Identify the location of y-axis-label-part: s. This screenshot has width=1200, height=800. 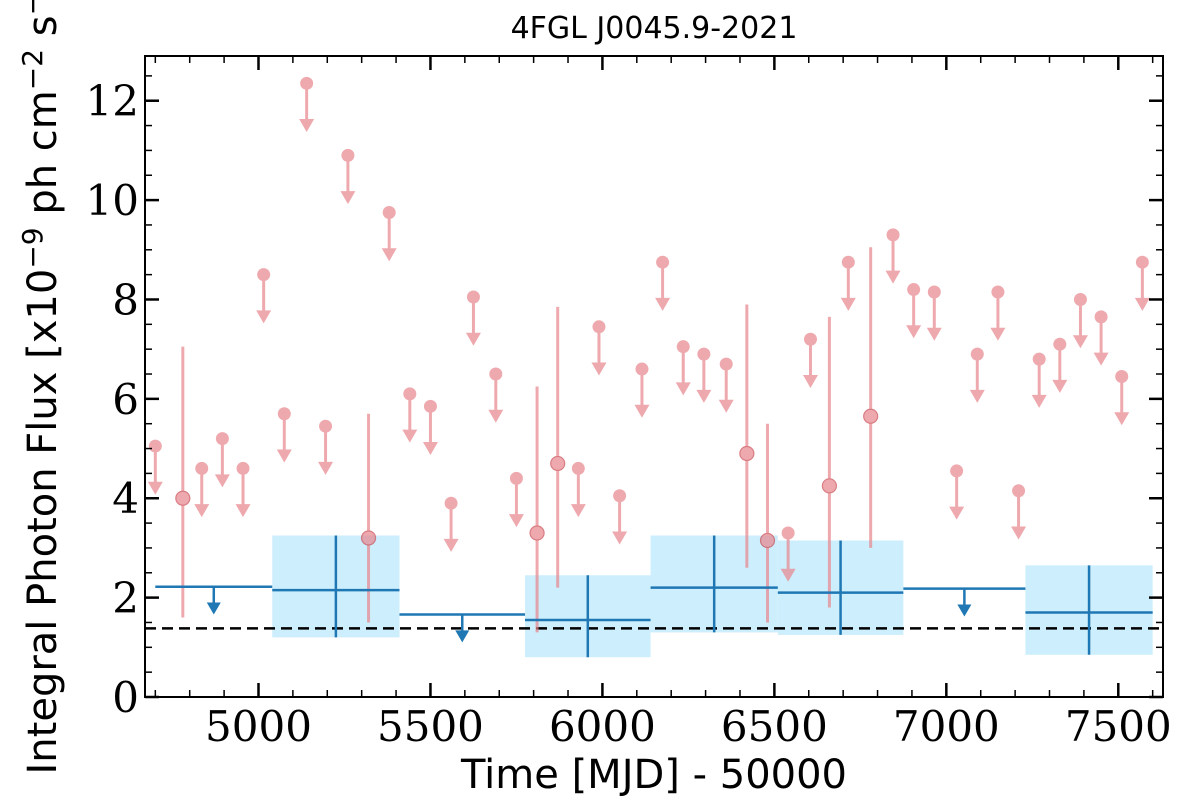
(43, 32).